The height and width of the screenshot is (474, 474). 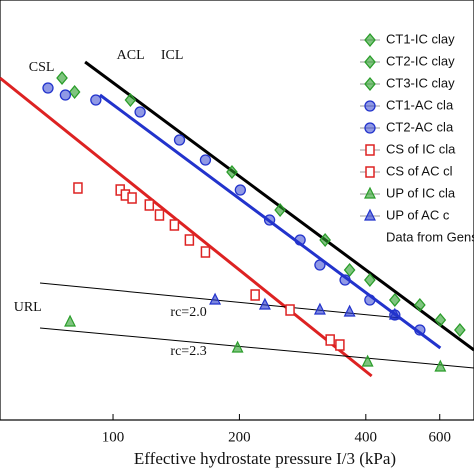 What do you see at coordinates (28, 307) in the screenshot?
I see `annotation: URL` at bounding box center [28, 307].